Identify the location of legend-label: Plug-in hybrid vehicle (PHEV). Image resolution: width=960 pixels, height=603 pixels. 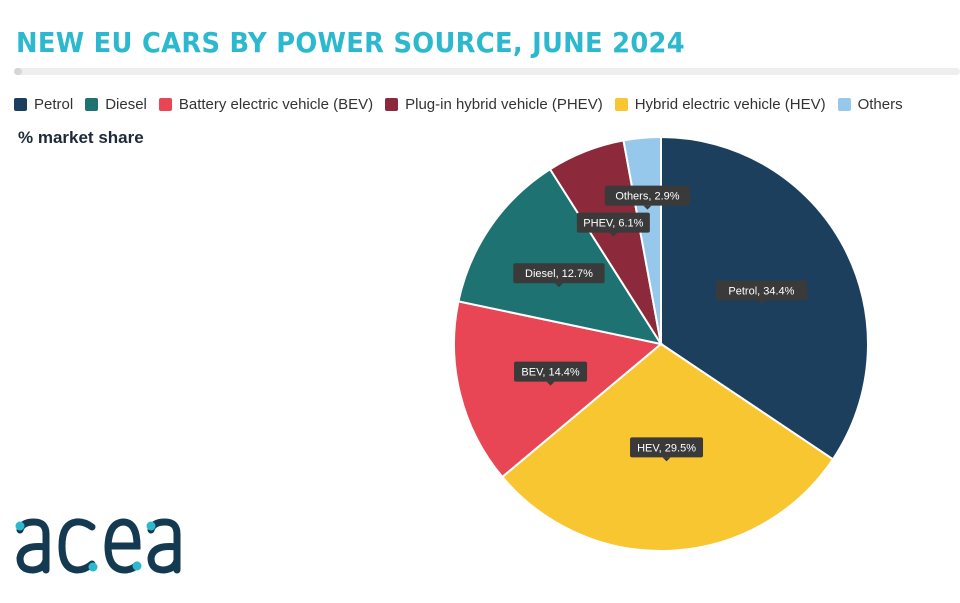
(504, 104).